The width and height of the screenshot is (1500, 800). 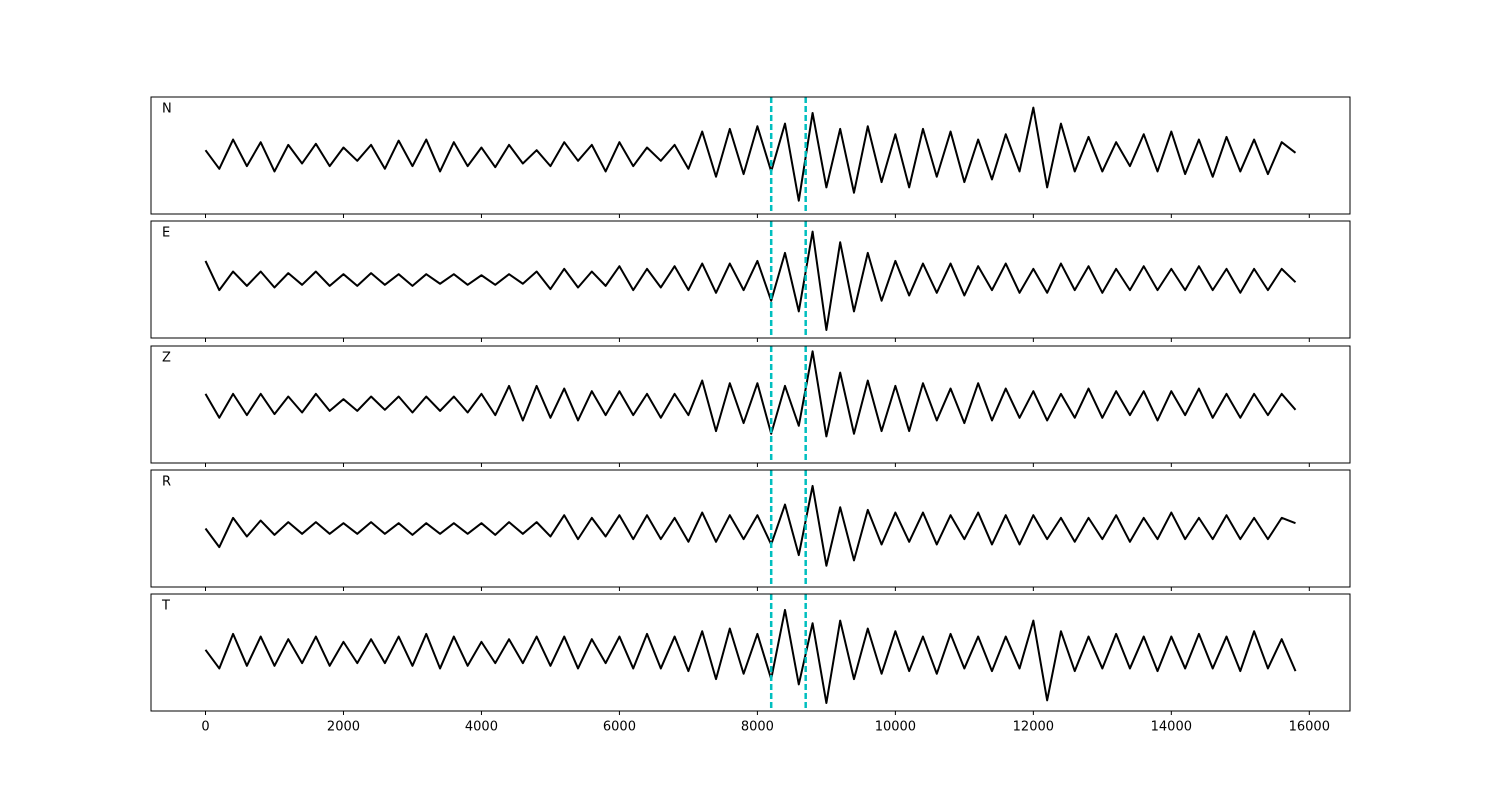 What do you see at coordinates (895, 727) in the screenshot?
I see `x-tick-label: 10000` at bounding box center [895, 727].